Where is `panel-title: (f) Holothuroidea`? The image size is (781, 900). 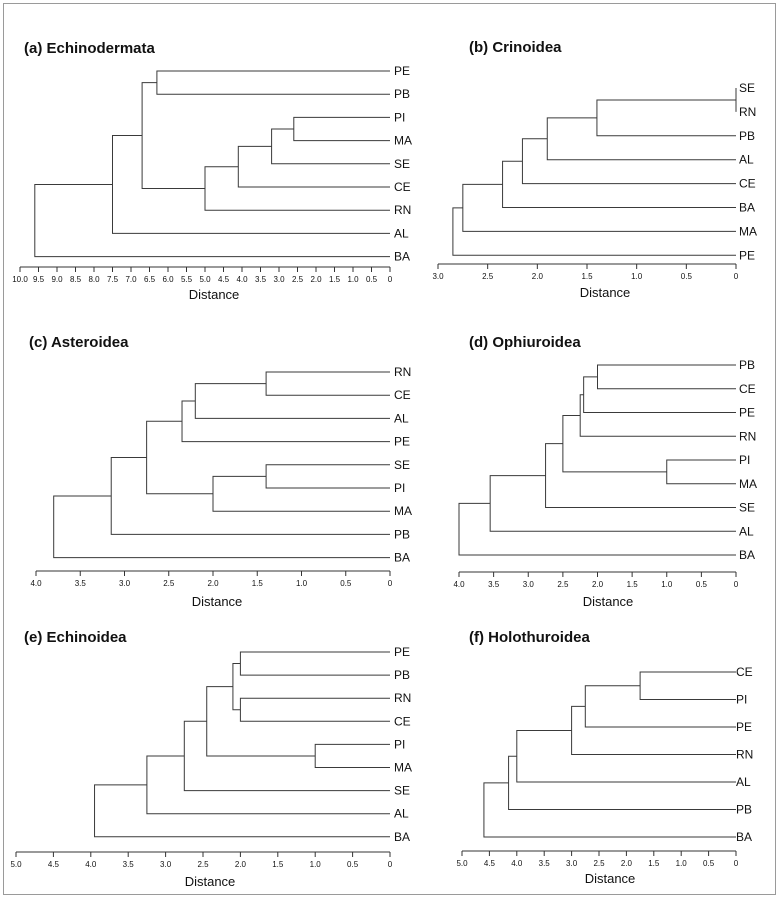 panel-title: (f) Holothuroidea is located at coordinates (529, 637).